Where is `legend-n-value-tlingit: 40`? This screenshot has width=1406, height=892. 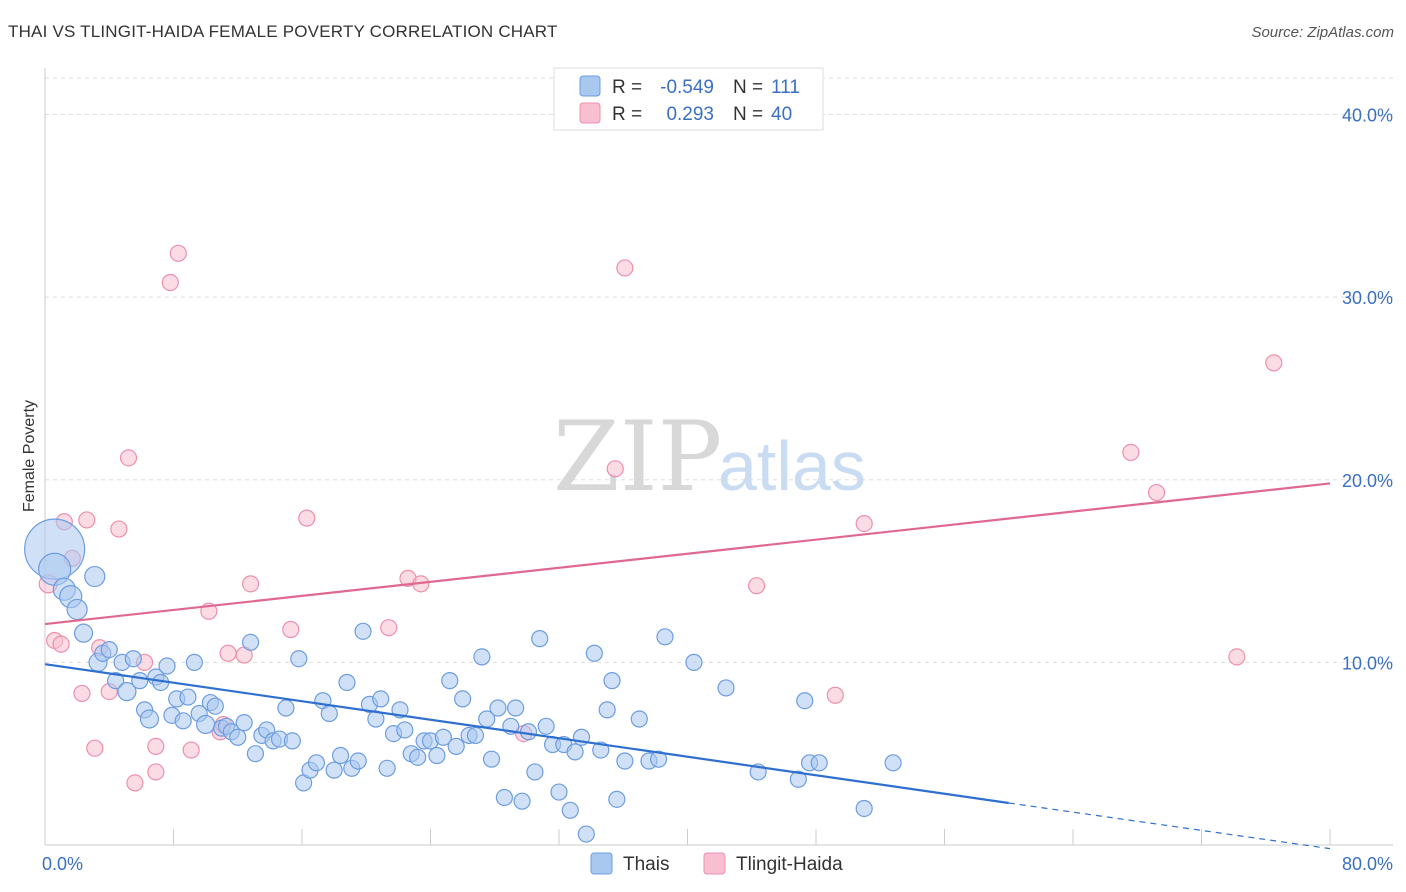
legend-n-value-tlingit: 40 is located at coordinates (781, 114).